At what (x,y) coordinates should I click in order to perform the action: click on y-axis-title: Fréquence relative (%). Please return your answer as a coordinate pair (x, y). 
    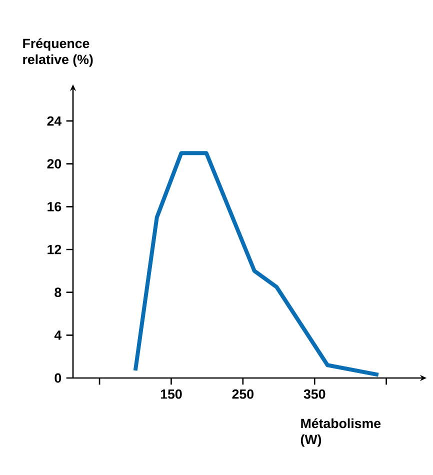
    Looking at the image, I should click on (58, 52).